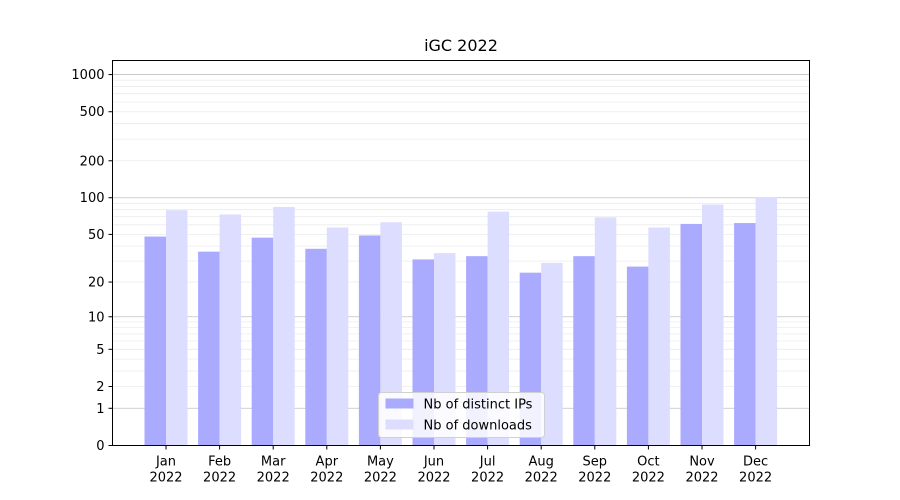 The width and height of the screenshot is (900, 500). I want to click on legend-label: Nb of distinct IPs, so click(478, 405).